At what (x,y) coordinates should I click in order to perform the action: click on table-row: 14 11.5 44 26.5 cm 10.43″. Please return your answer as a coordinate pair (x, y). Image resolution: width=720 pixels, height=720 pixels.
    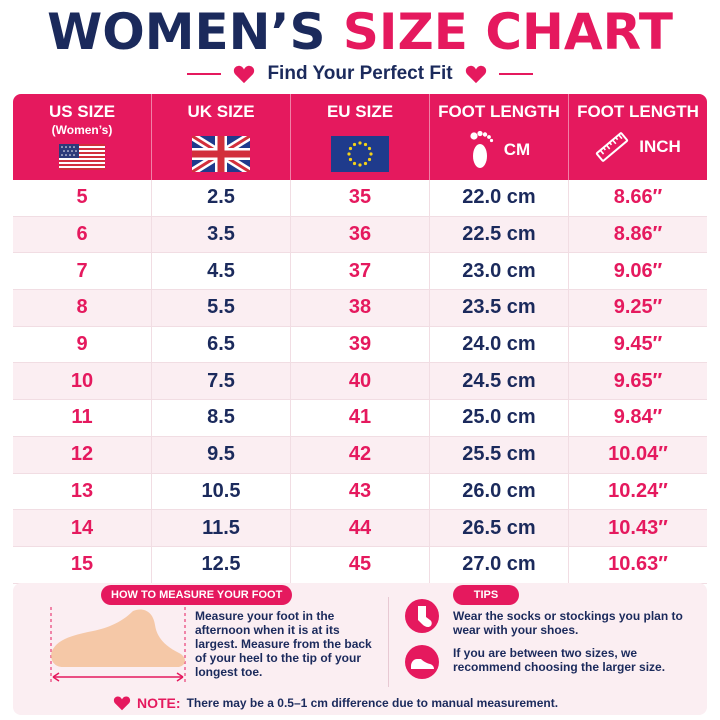
    Looking at the image, I should click on (360, 528).